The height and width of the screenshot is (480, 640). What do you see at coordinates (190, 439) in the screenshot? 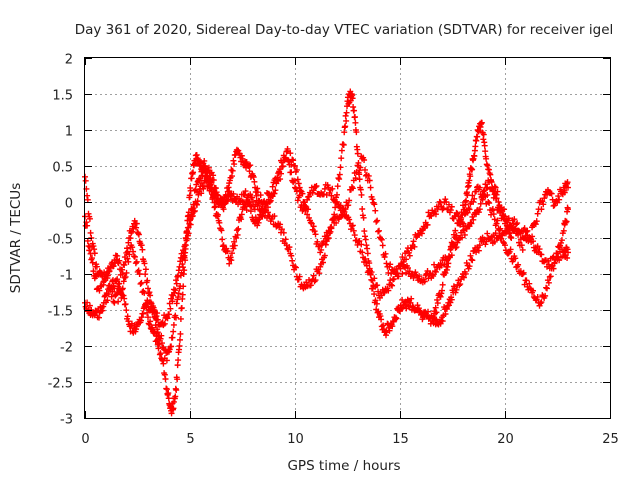
I see `x-tick-label: 5` at bounding box center [190, 439].